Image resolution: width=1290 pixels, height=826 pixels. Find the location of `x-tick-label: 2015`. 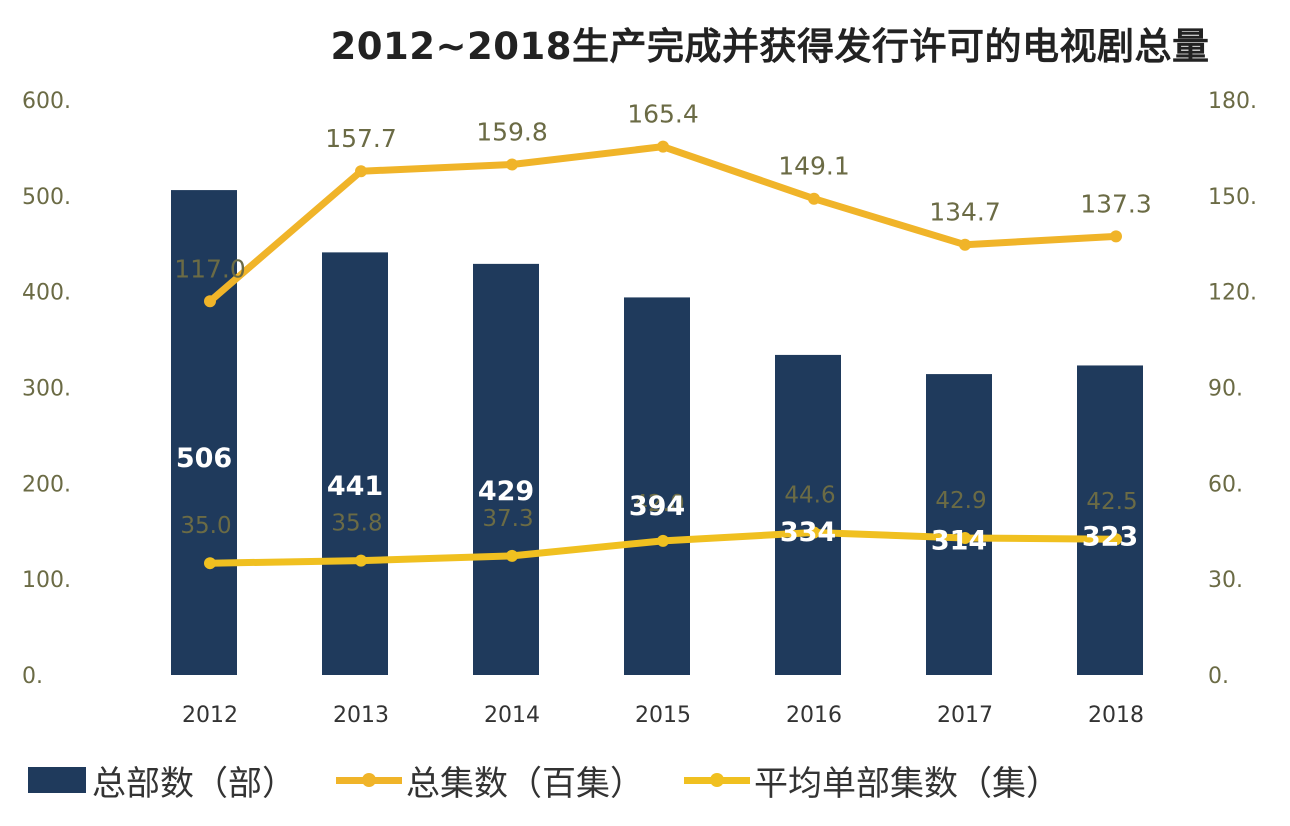

x-tick-label: 2015 is located at coordinates (663, 715).